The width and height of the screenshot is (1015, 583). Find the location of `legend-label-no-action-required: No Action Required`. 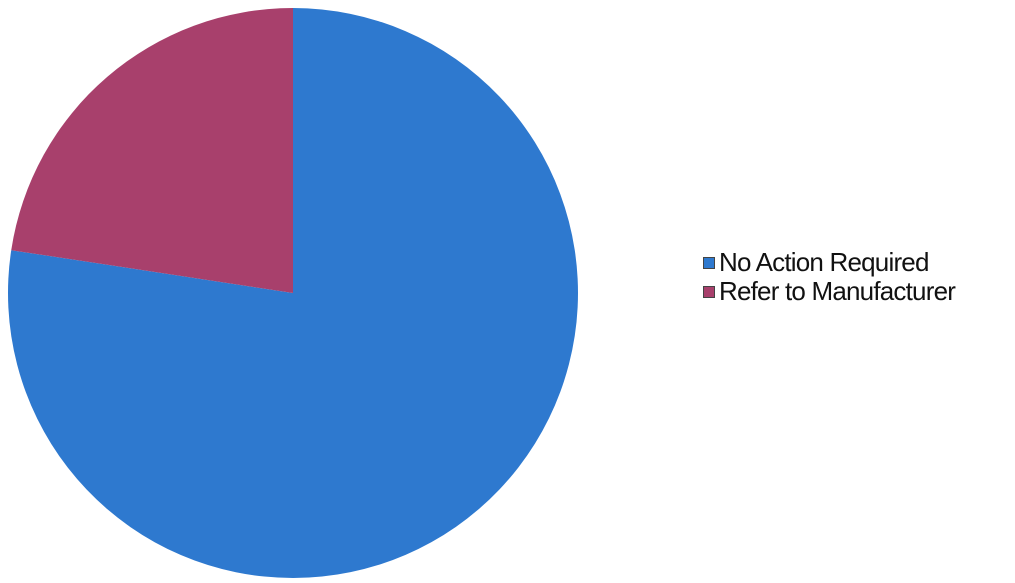

legend-label-no-action-required: No Action Required is located at coordinates (824, 262).